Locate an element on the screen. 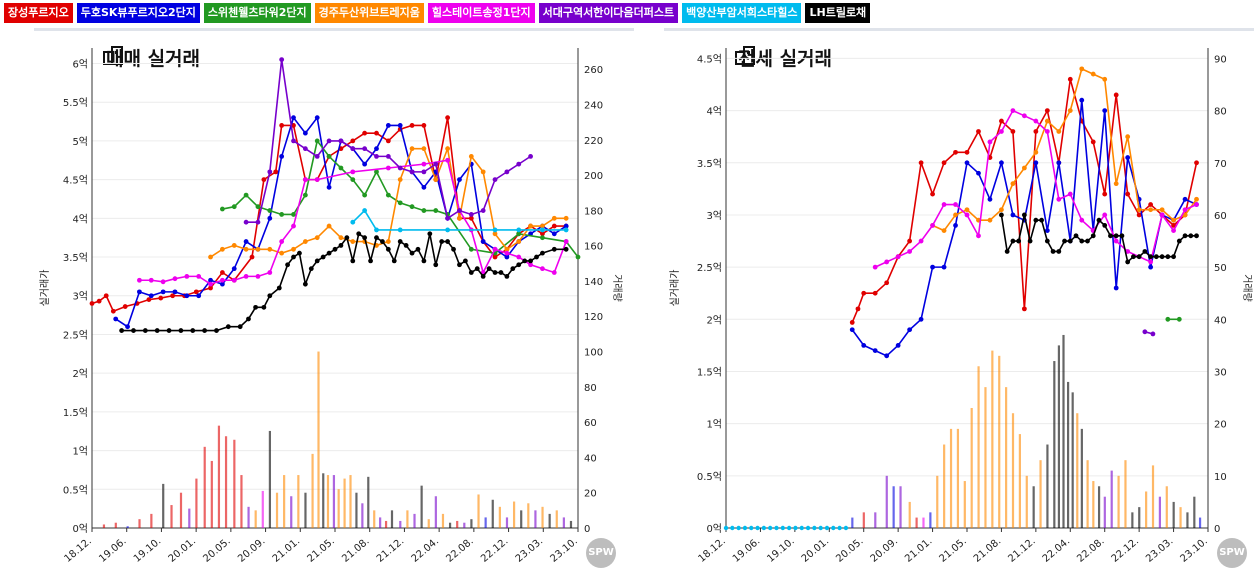 This screenshot has height=572, width=1254. legend-item: 경주두산위브트레지움 is located at coordinates (369, 13).